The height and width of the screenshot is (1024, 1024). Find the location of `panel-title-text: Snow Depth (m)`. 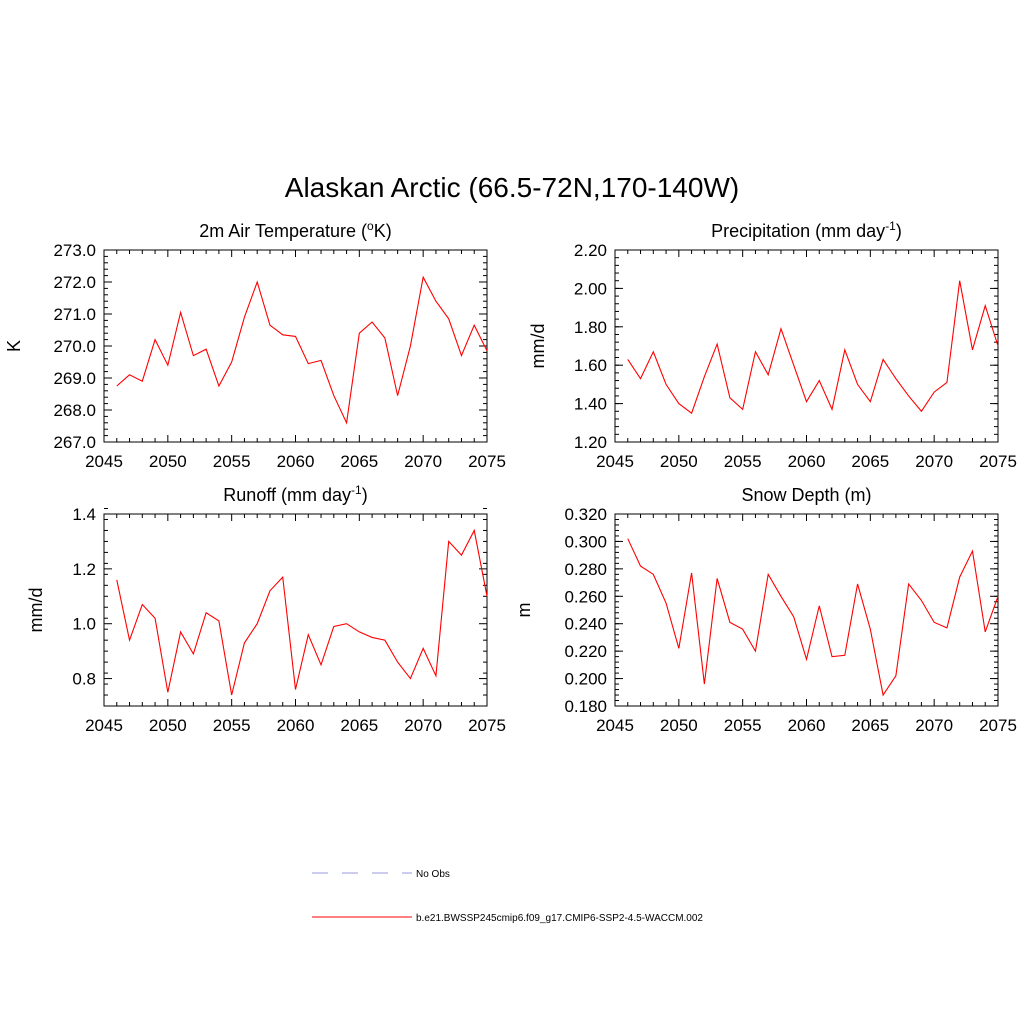

panel-title-text: Snow Depth (m) is located at coordinates (806, 495).